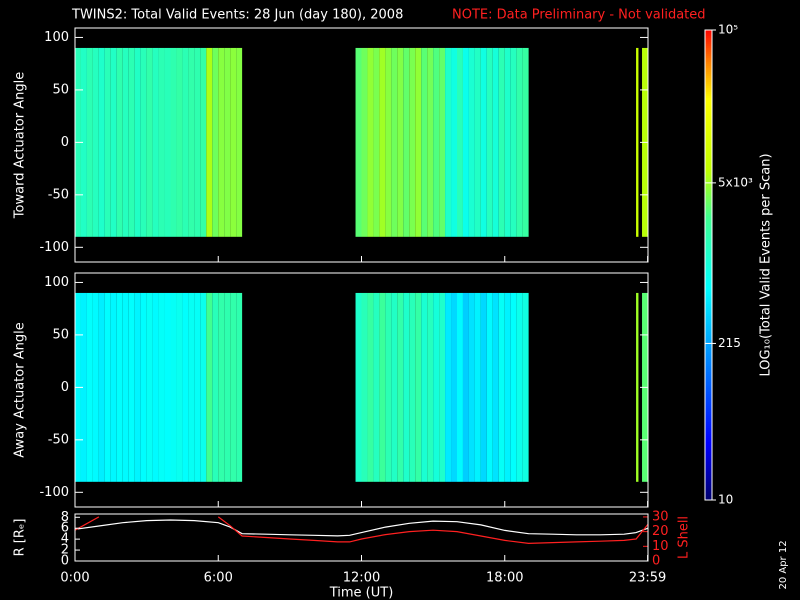 Image resolution: width=800 pixels, height=600 pixels. Describe the element at coordinates (660, 531) in the screenshot. I see `y2-tick-label: 20` at that location.